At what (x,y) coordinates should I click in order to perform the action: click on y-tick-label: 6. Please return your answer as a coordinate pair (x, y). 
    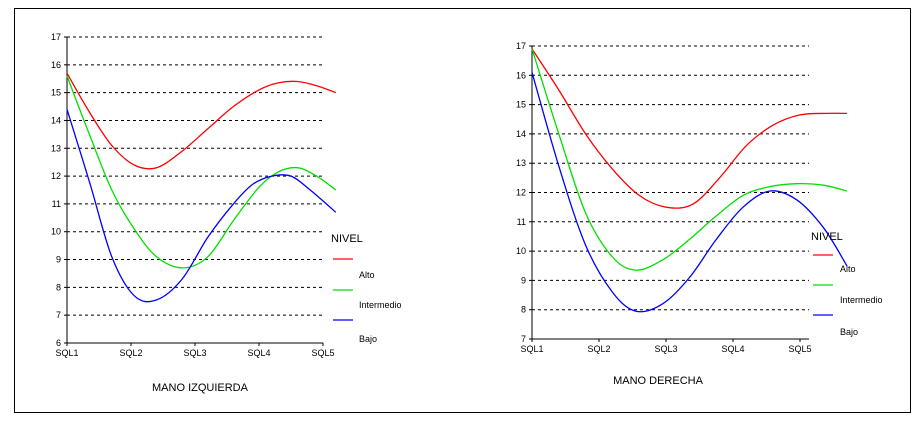
    Looking at the image, I should click on (58, 343).